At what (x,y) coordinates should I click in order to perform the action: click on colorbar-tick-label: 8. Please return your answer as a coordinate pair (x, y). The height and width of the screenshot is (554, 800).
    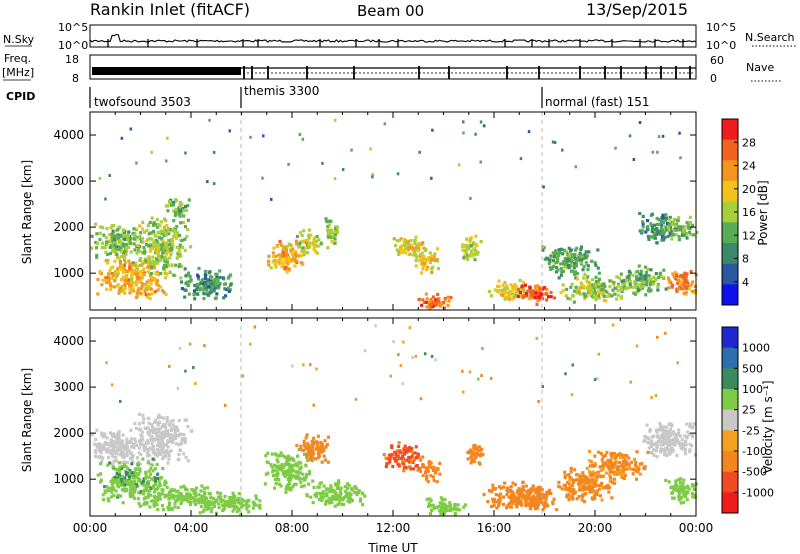
    Looking at the image, I should click on (745, 259).